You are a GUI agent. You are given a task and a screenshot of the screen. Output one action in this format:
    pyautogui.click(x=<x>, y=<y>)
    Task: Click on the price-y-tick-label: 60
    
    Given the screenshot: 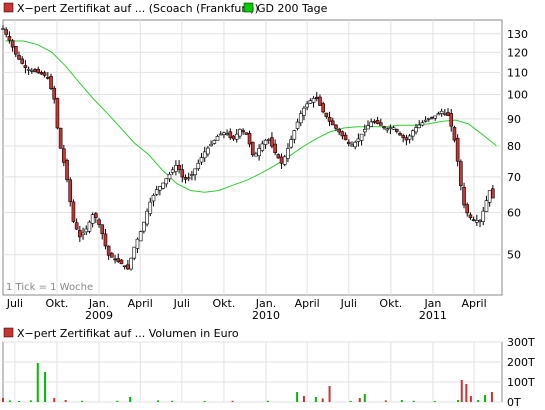 What is the action you would take?
    pyautogui.click(x=514, y=213)
    